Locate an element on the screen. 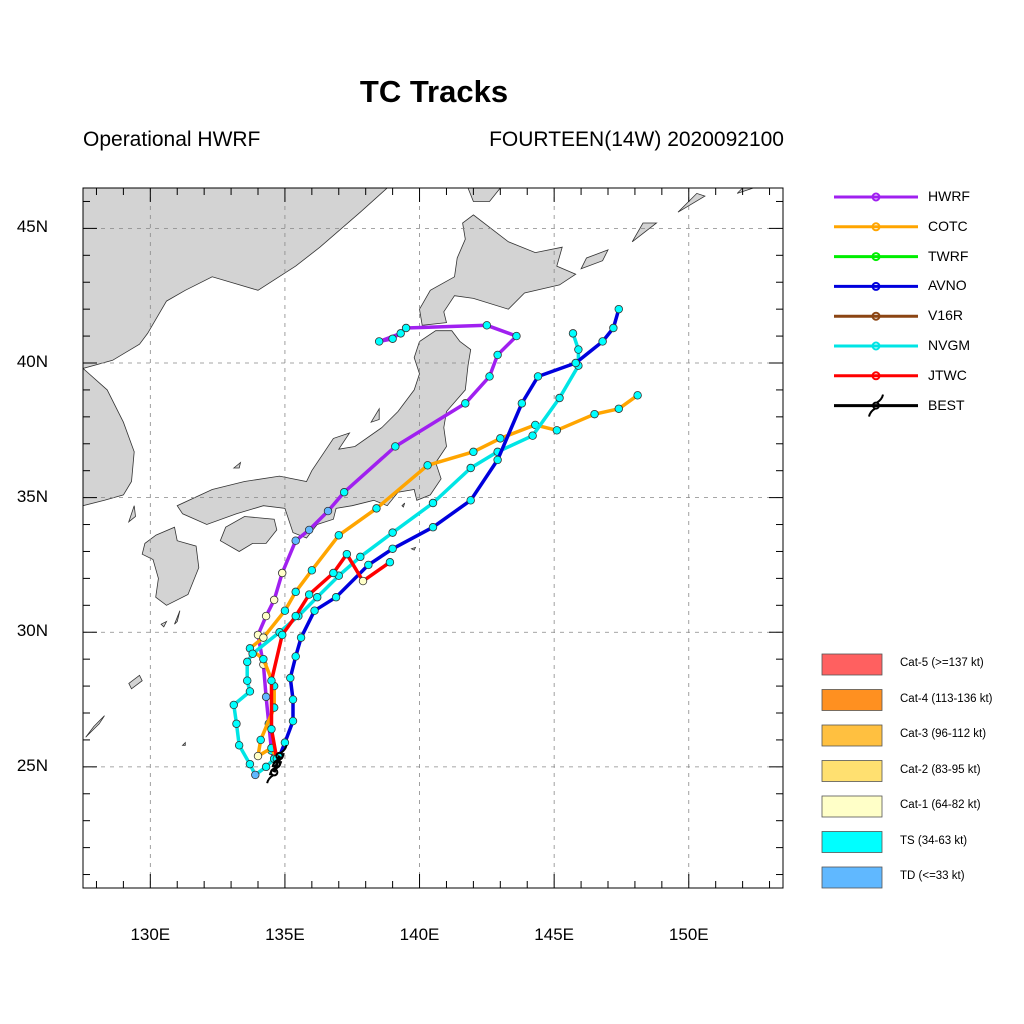 Image resolution: width=1024 pixels, height=1024 pixels. category-label: Cat-4 (113-136 kt) is located at coordinates (946, 698).